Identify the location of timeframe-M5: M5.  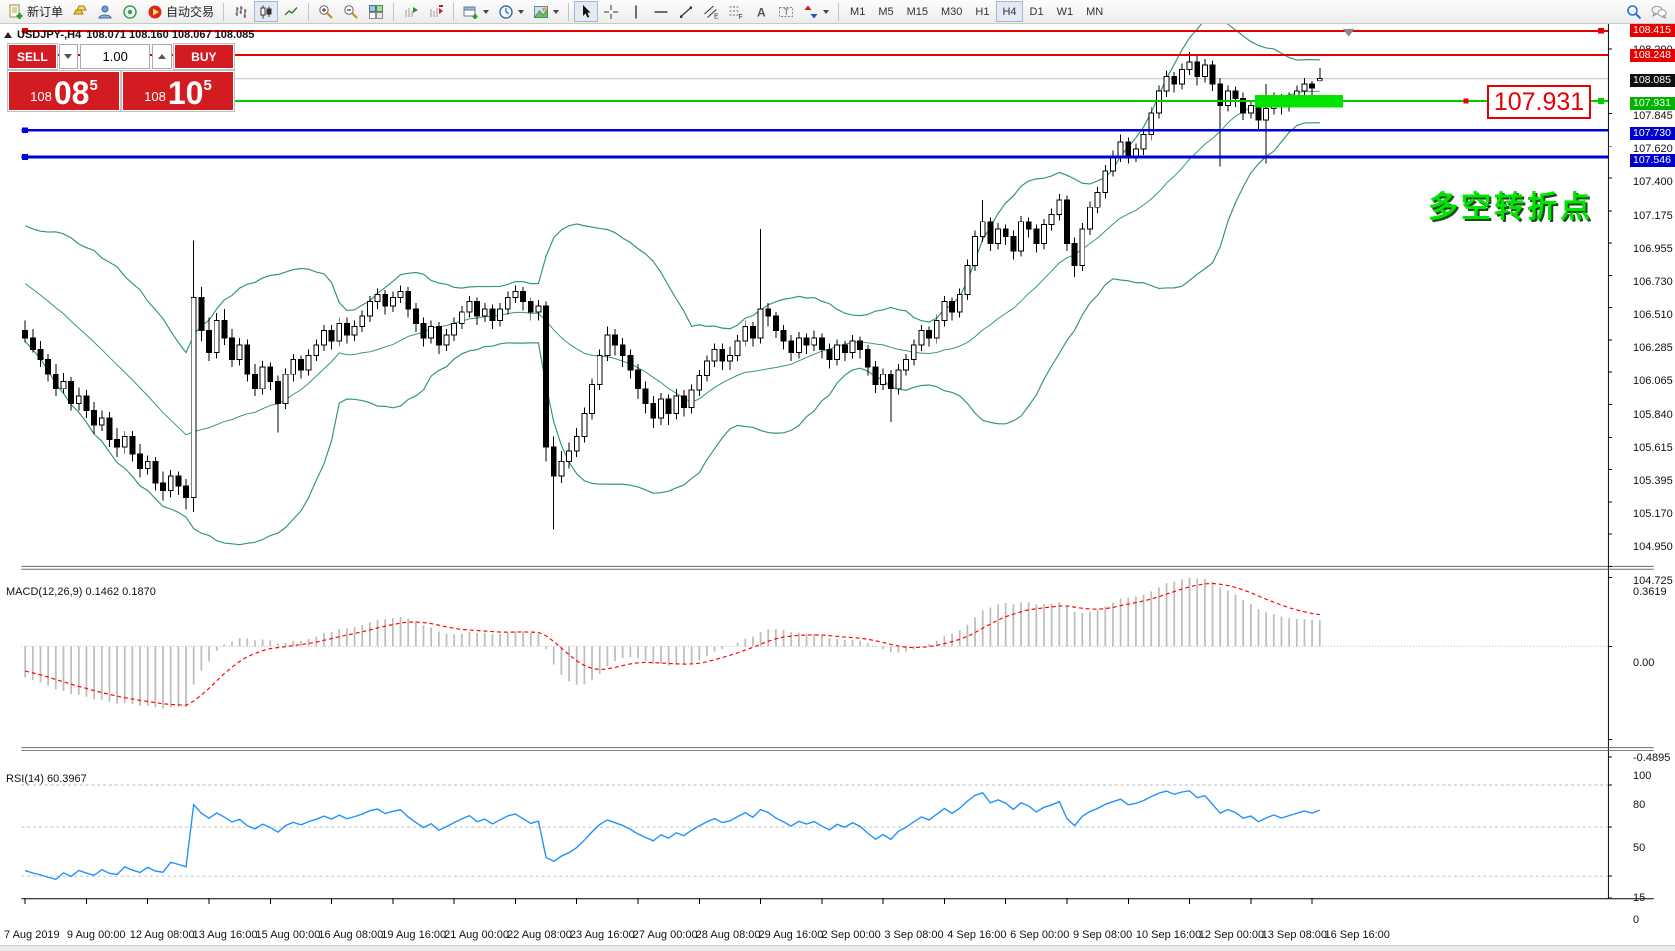
(885, 11).